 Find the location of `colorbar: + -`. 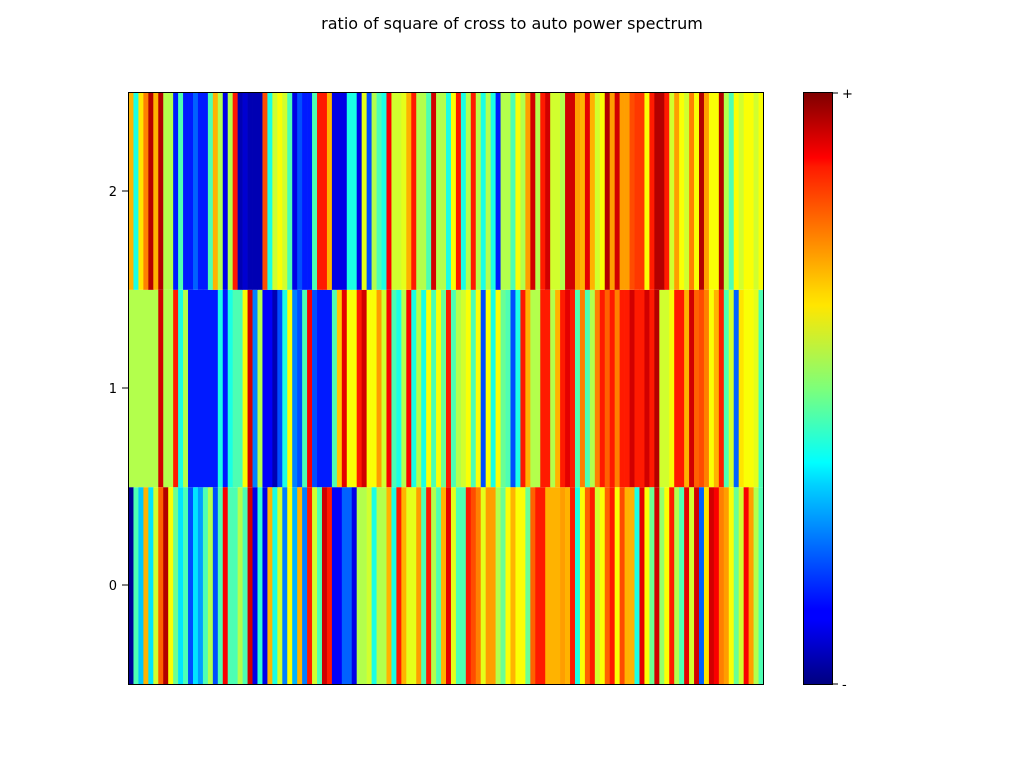

colorbar: + - is located at coordinates (828, 390).